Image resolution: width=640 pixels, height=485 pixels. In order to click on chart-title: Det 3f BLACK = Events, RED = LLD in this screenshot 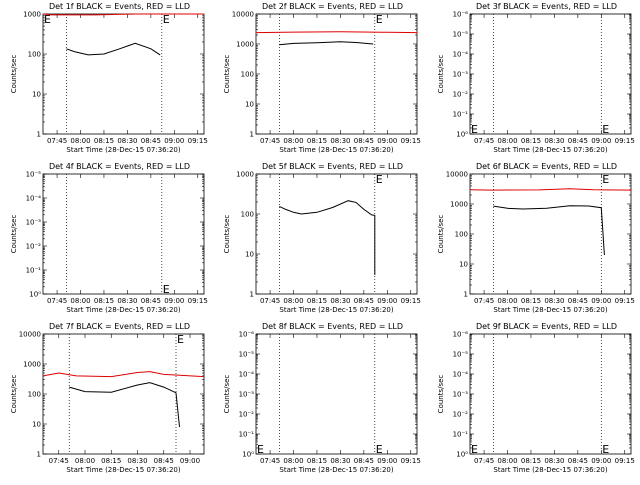, I will do `click(546, 6)`.